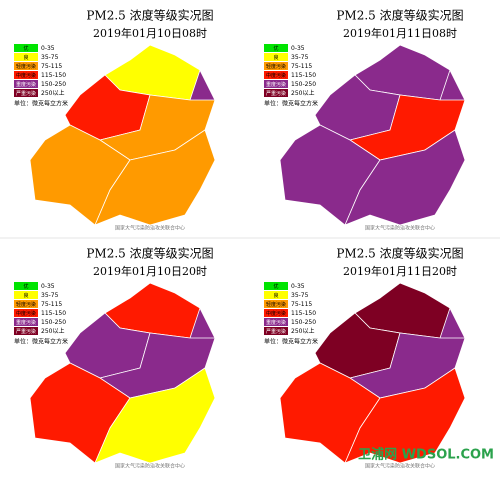 Image resolution: width=500 pixels, height=479 pixels. Describe the element at coordinates (426, 455) in the screenshot. I see `watermark: 卫浦网 WDSOL.COM` at that location.